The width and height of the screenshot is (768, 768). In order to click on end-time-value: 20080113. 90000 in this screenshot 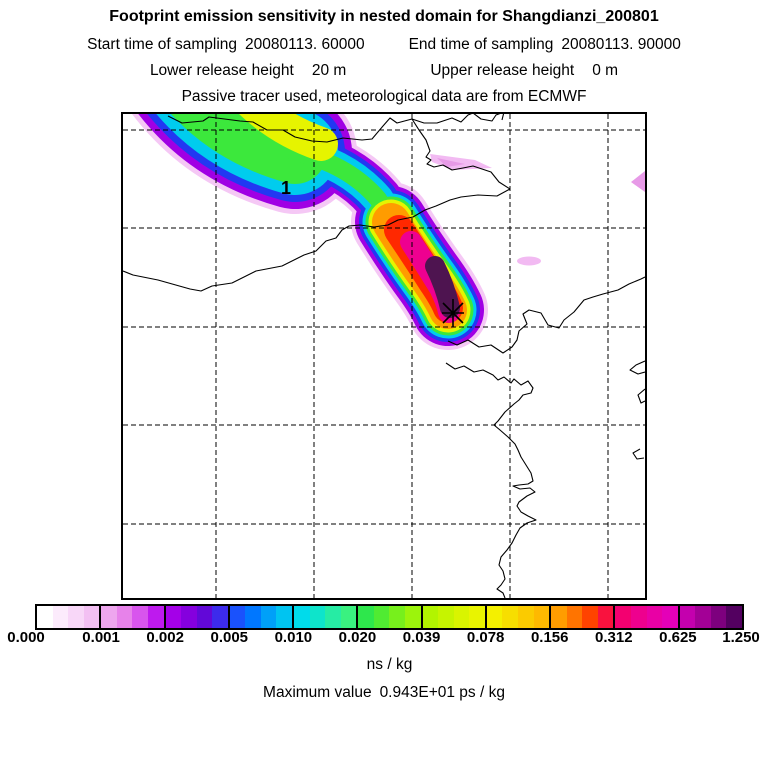, I will do `click(621, 44)`.